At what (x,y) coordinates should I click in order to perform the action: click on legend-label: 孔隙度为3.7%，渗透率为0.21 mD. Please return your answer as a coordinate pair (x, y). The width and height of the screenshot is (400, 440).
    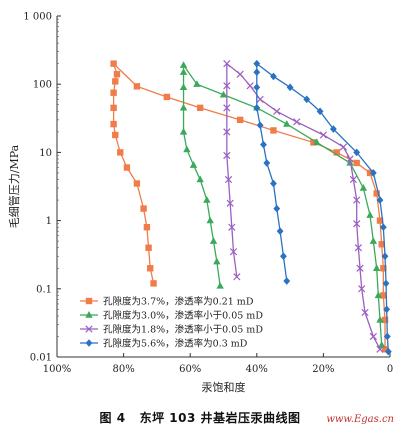
    Looking at the image, I should click on (178, 302).